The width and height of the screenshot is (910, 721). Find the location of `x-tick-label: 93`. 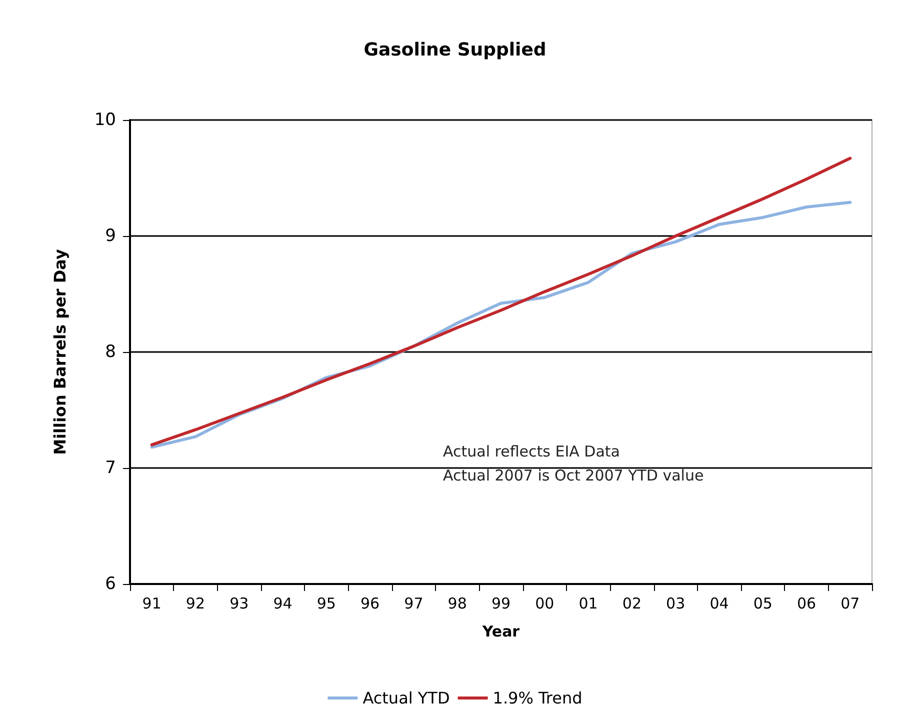

x-tick-label: 93 is located at coordinates (239, 603).